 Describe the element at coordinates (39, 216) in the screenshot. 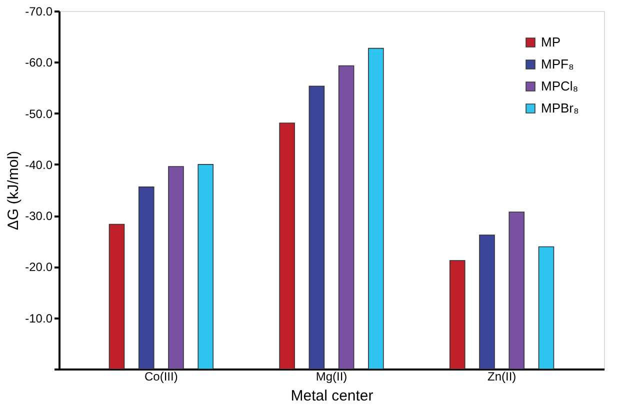

I see `y-tick-label: -30.0` at that location.